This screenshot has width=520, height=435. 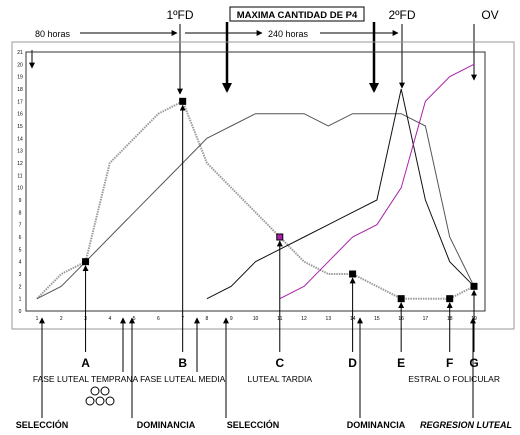 I want to click on event-letter-b: B, so click(x=182, y=363).